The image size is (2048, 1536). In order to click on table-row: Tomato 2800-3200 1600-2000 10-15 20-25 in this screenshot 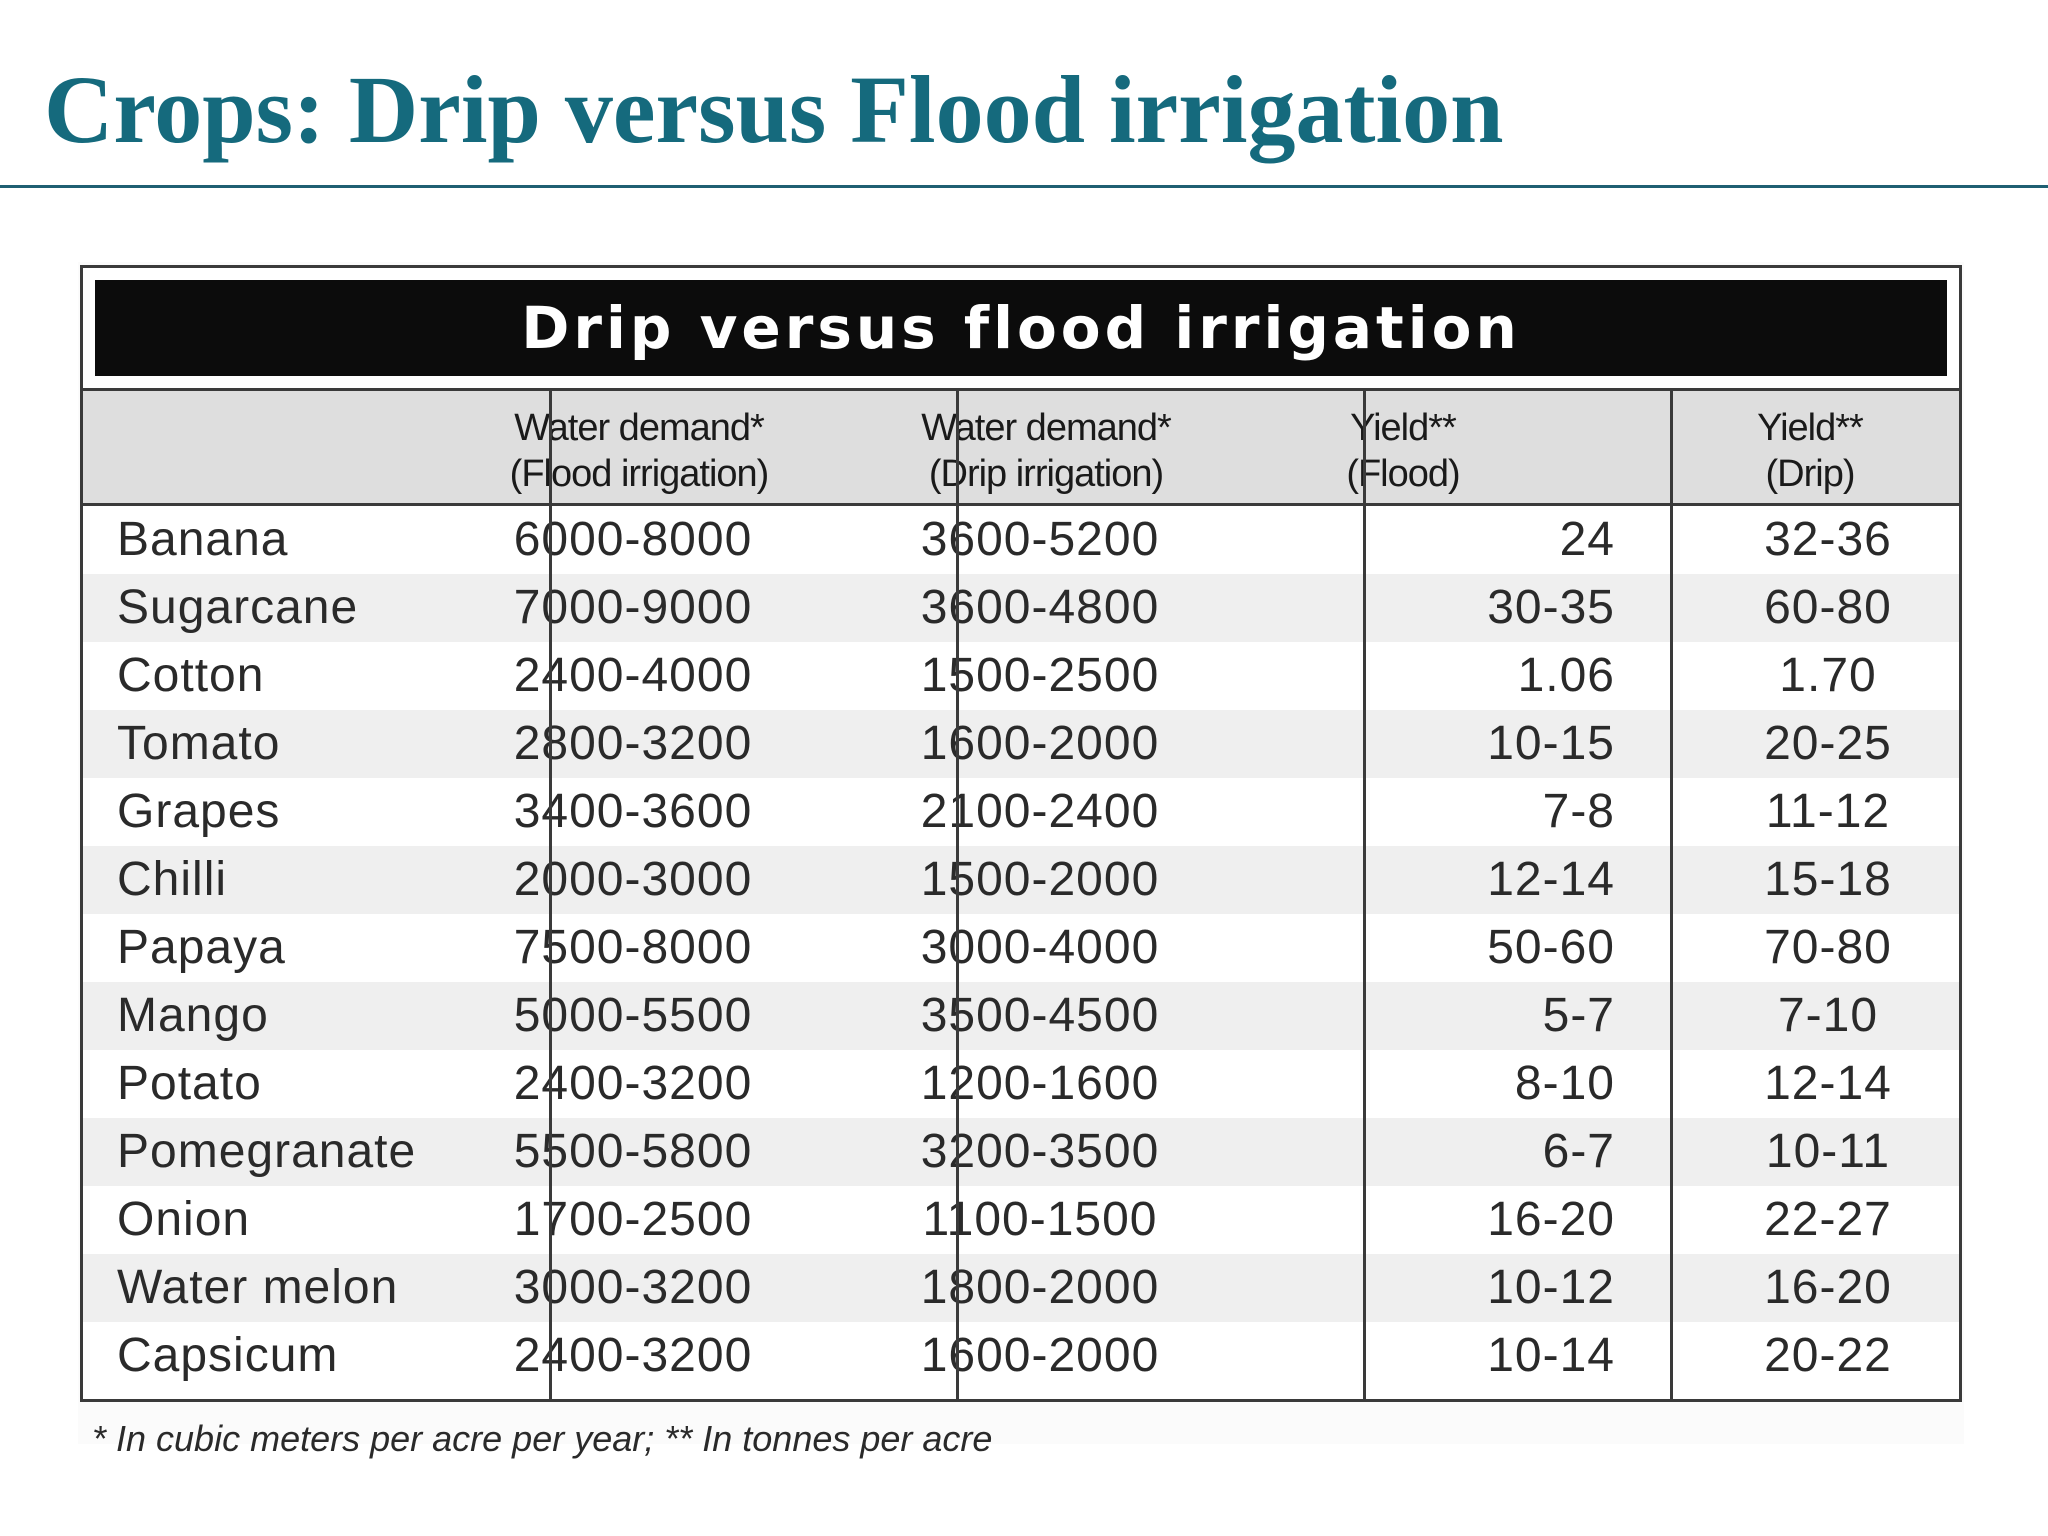, I will do `click(1021, 744)`.